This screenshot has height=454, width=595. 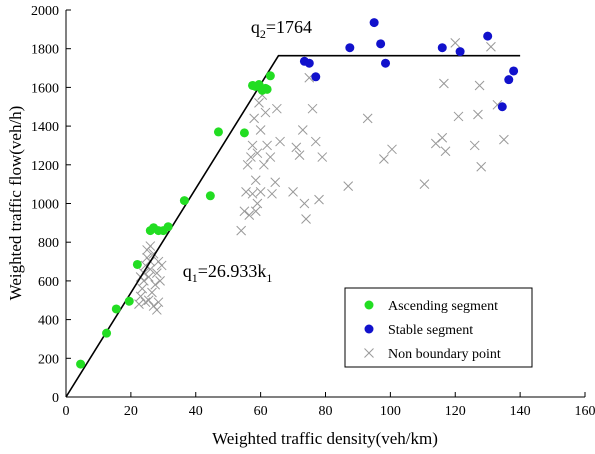 What do you see at coordinates (281, 29) in the screenshot?
I see `annotation-2: q2=1764` at bounding box center [281, 29].